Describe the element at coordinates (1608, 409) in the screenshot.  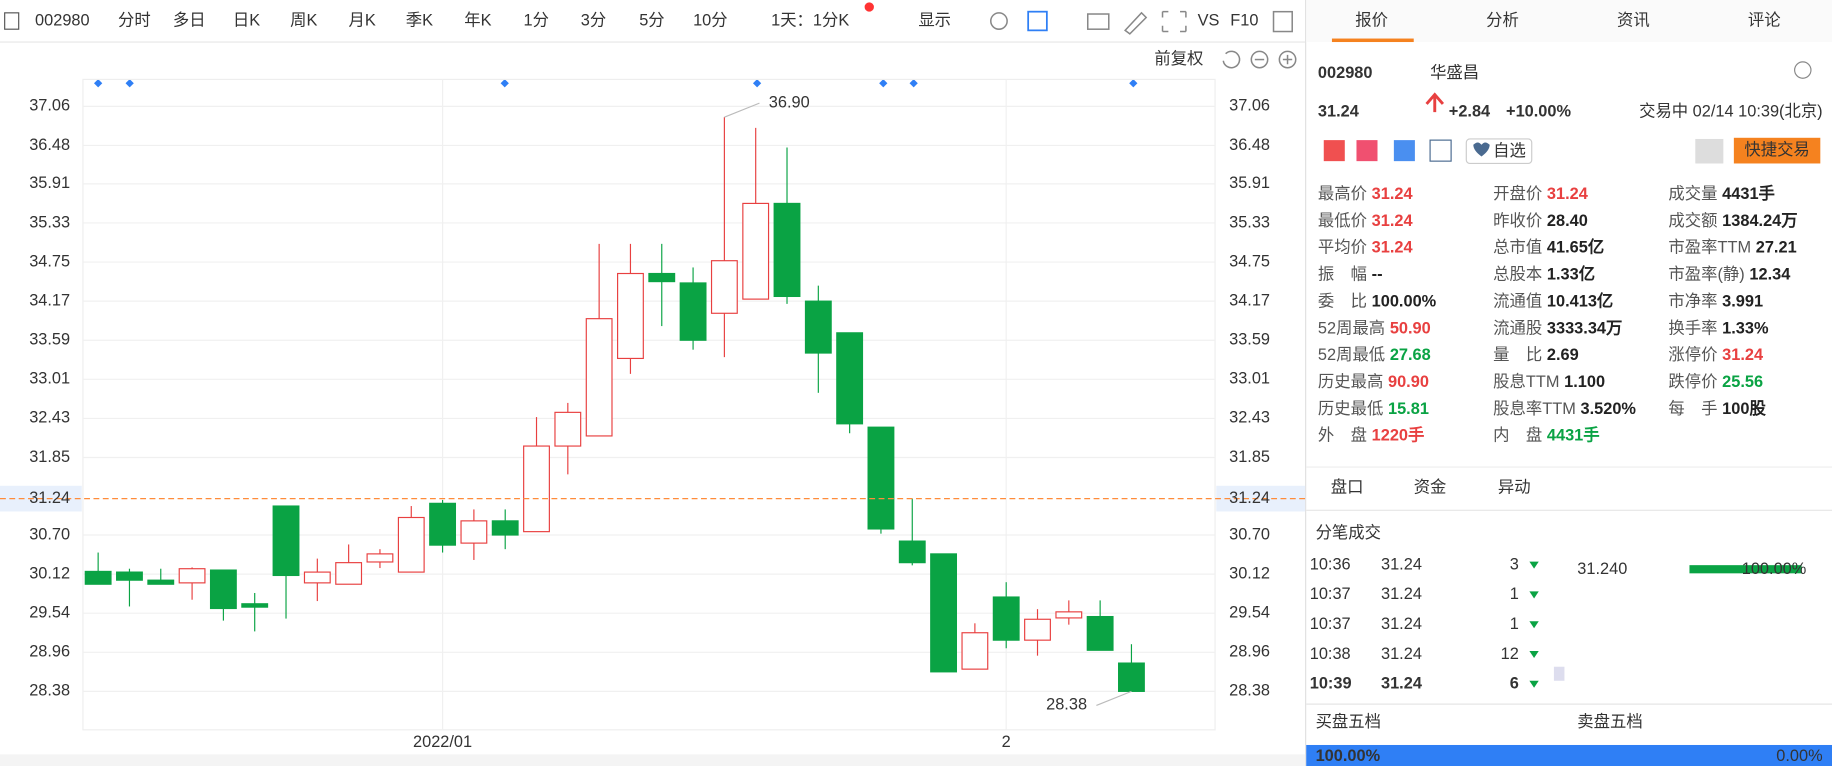
I see `stat-value: 3.520%` at that location.